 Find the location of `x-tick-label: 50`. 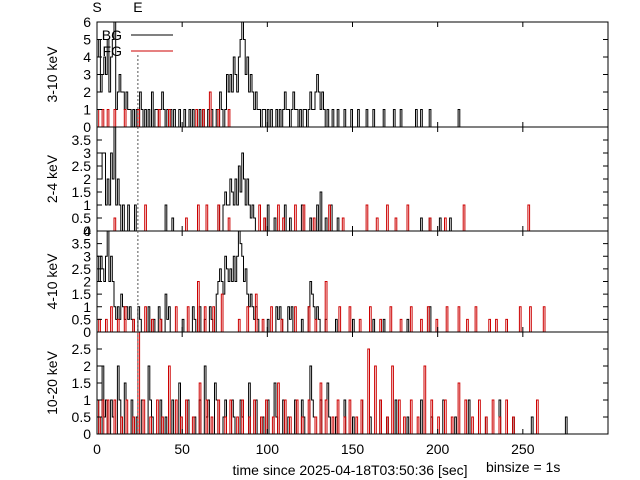

x-tick-label: 50 is located at coordinates (182, 449).